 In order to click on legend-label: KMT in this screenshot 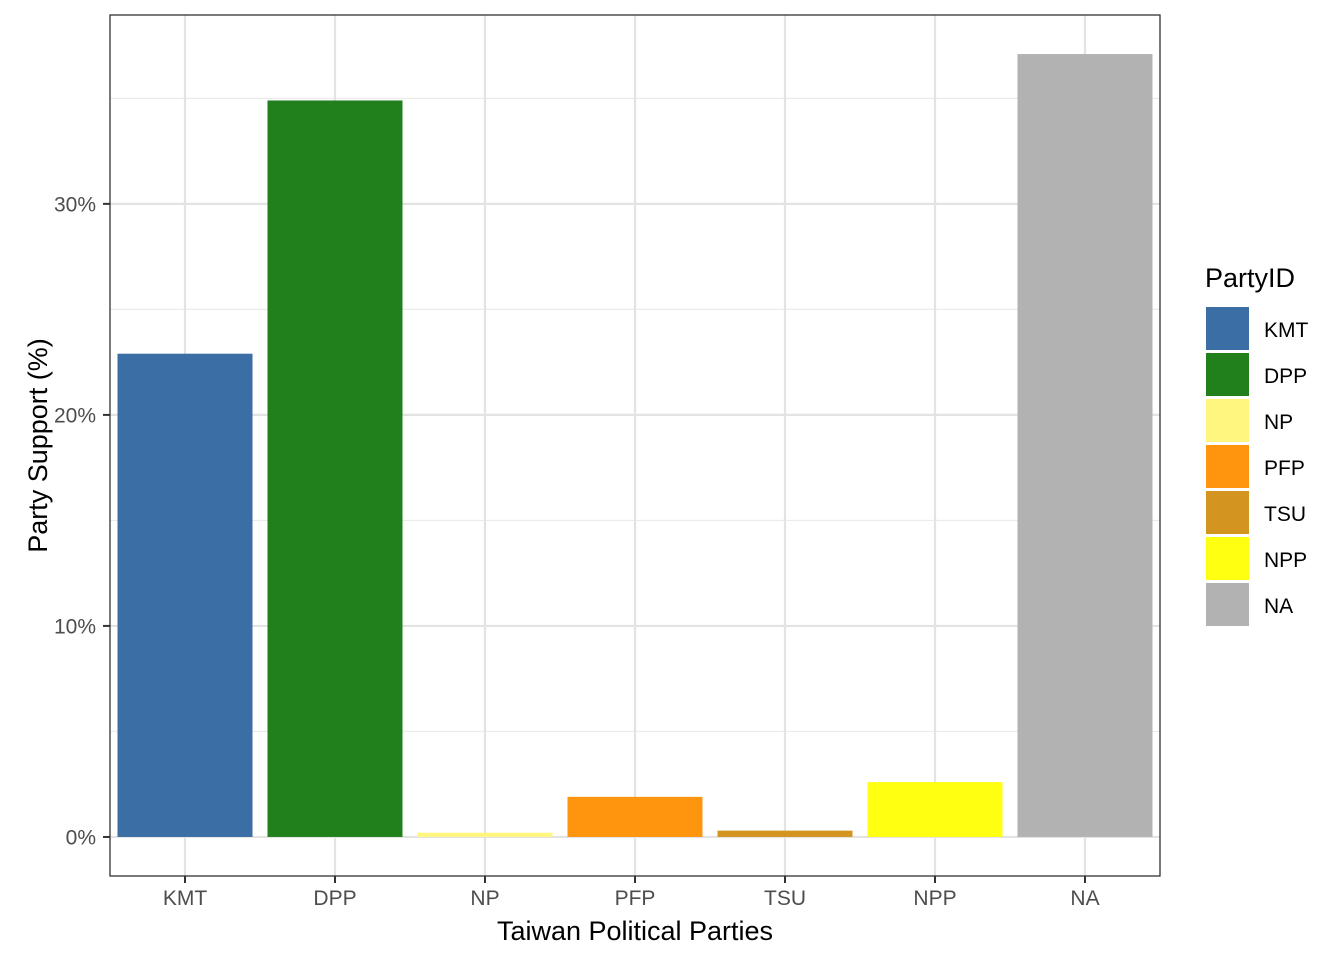, I will do `click(1286, 330)`.